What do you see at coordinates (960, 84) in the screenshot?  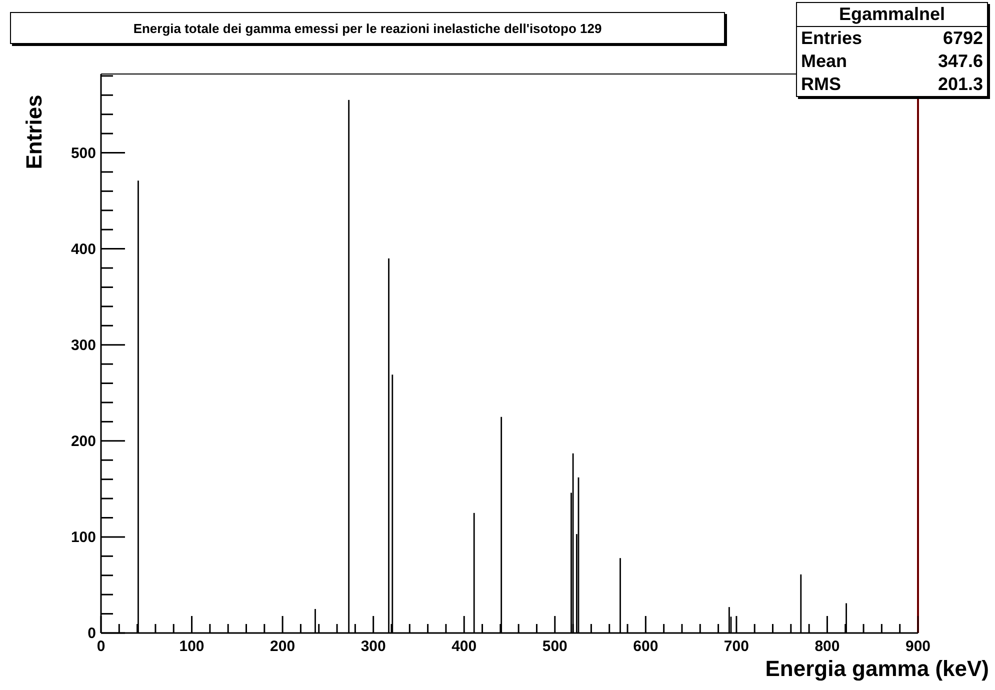 I see `text: 201.3` at bounding box center [960, 84].